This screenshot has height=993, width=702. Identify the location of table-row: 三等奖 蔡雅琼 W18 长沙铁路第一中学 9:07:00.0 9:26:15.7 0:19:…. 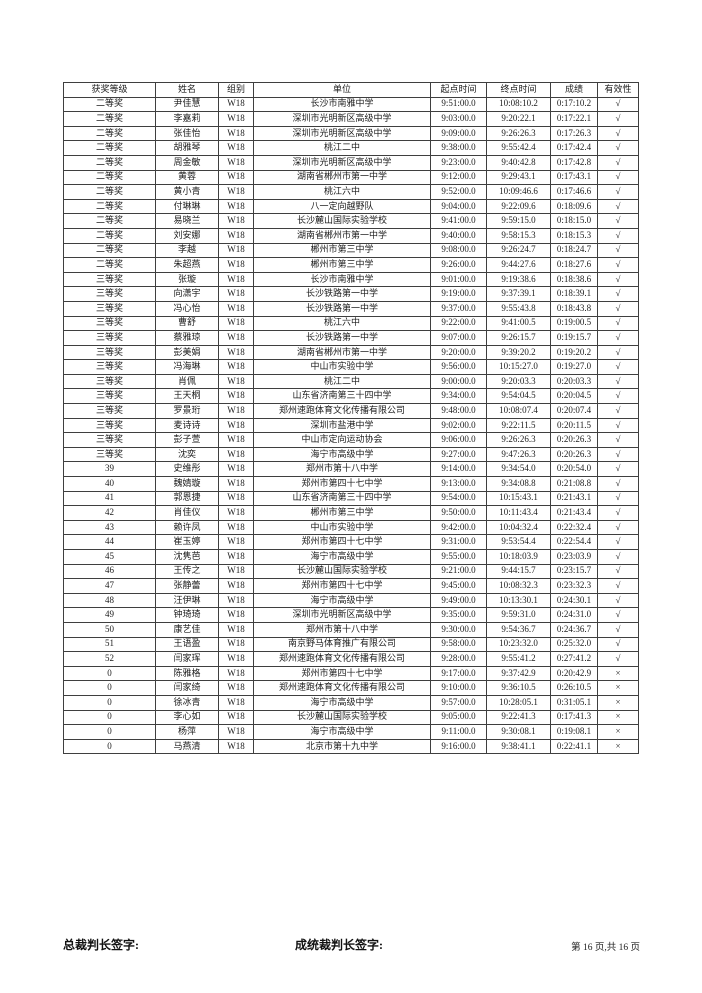
(351, 338).